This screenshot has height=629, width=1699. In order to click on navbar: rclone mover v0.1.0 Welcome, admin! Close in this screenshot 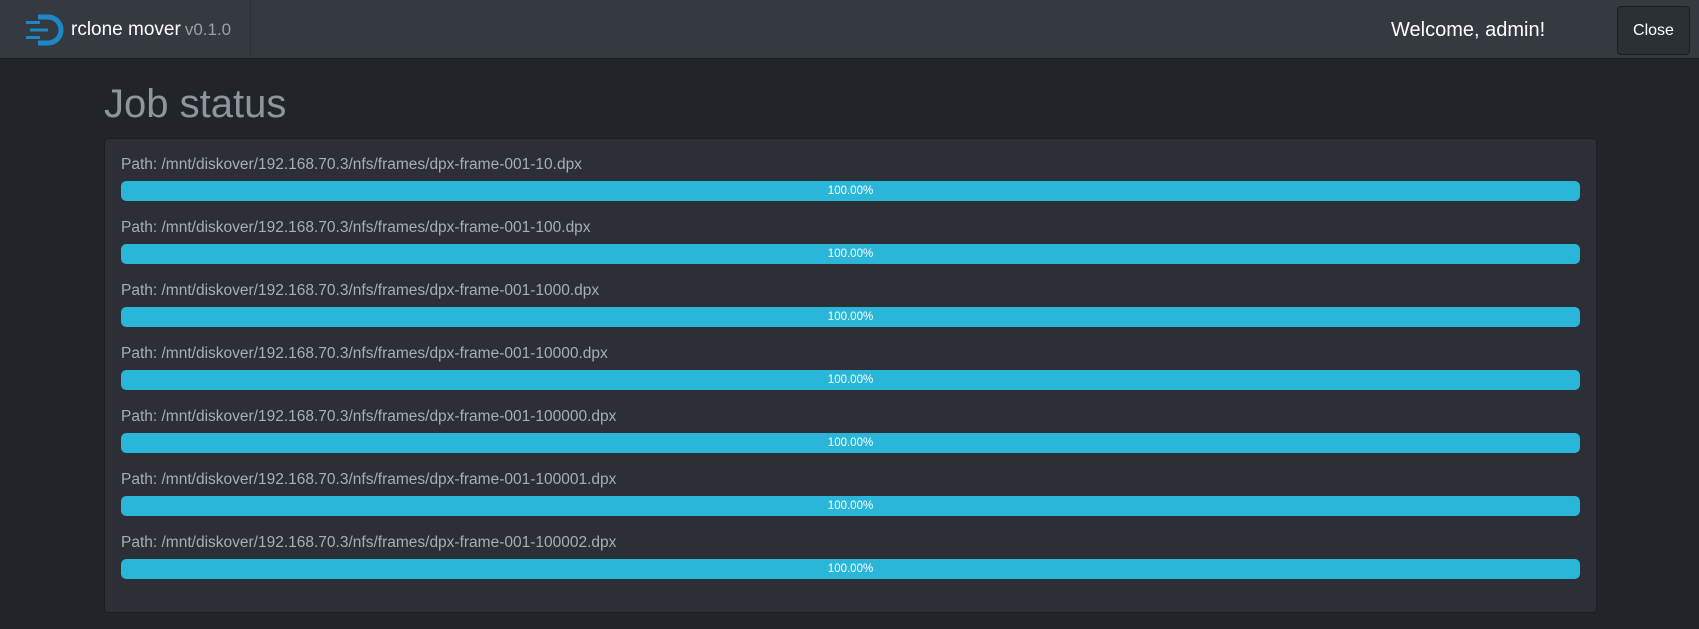, I will do `click(849, 29)`.